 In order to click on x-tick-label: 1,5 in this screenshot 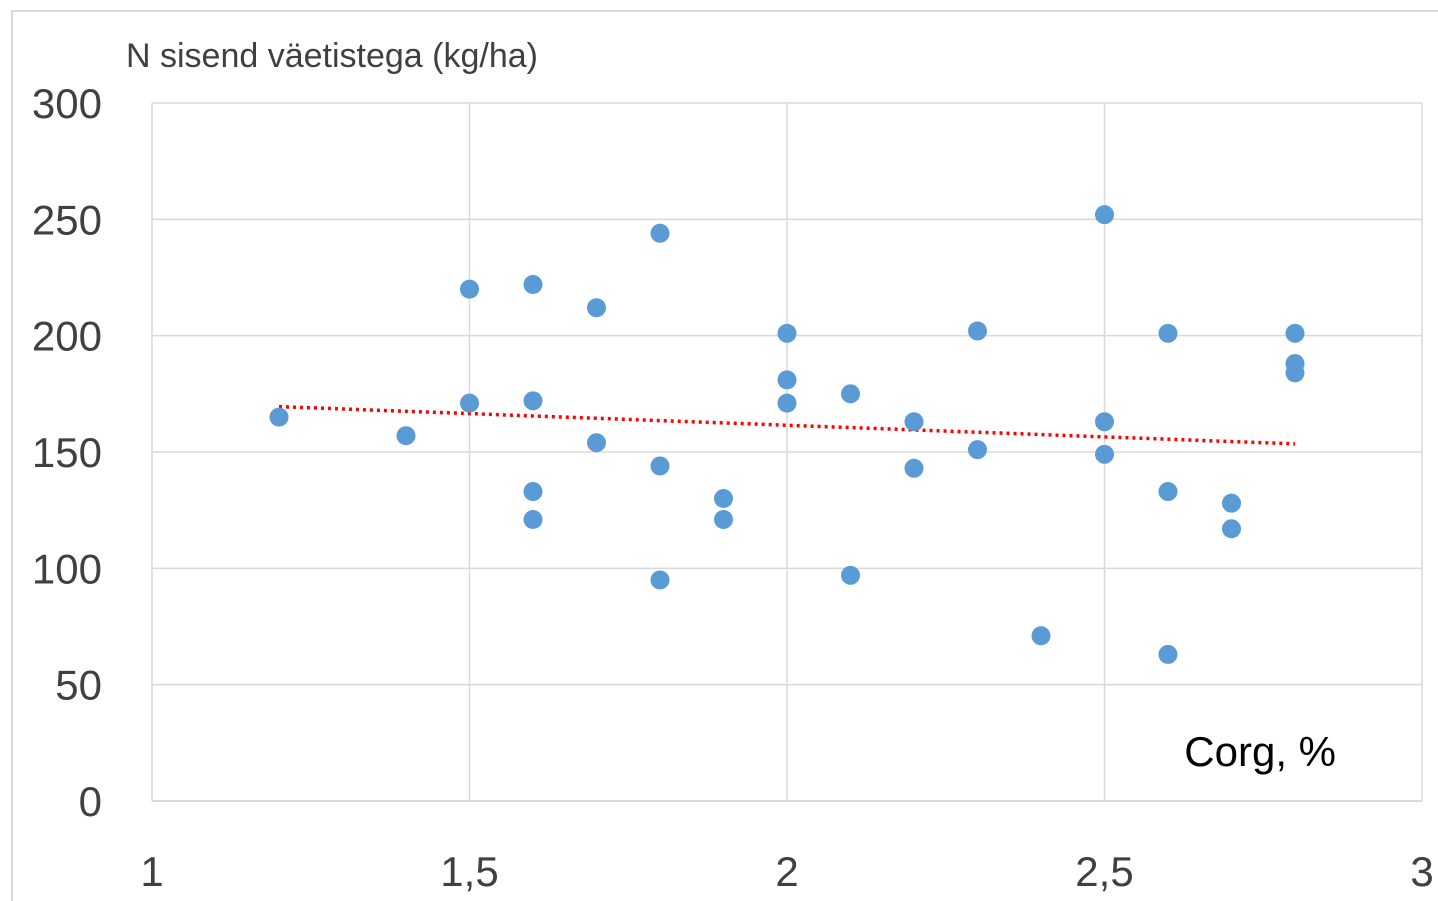, I will do `click(469, 871)`.